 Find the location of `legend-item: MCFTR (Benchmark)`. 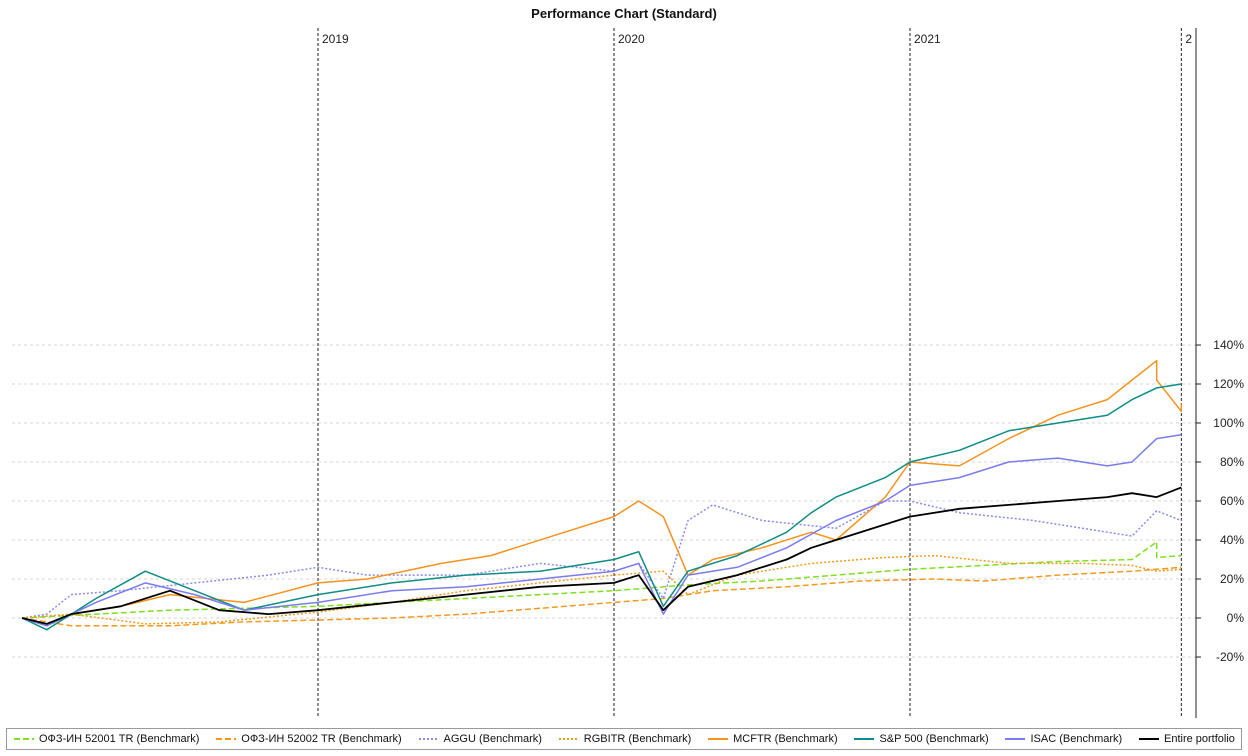

legend-item: MCFTR (Benchmark) is located at coordinates (772, 739).